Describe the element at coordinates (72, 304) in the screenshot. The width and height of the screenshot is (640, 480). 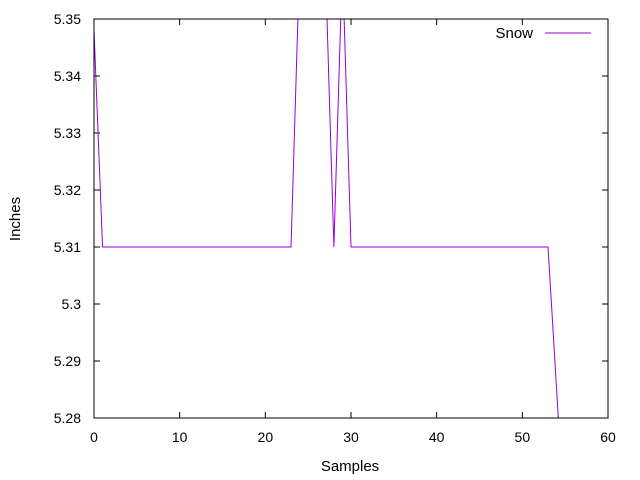
I see `y-tick-label: 5.3` at that location.